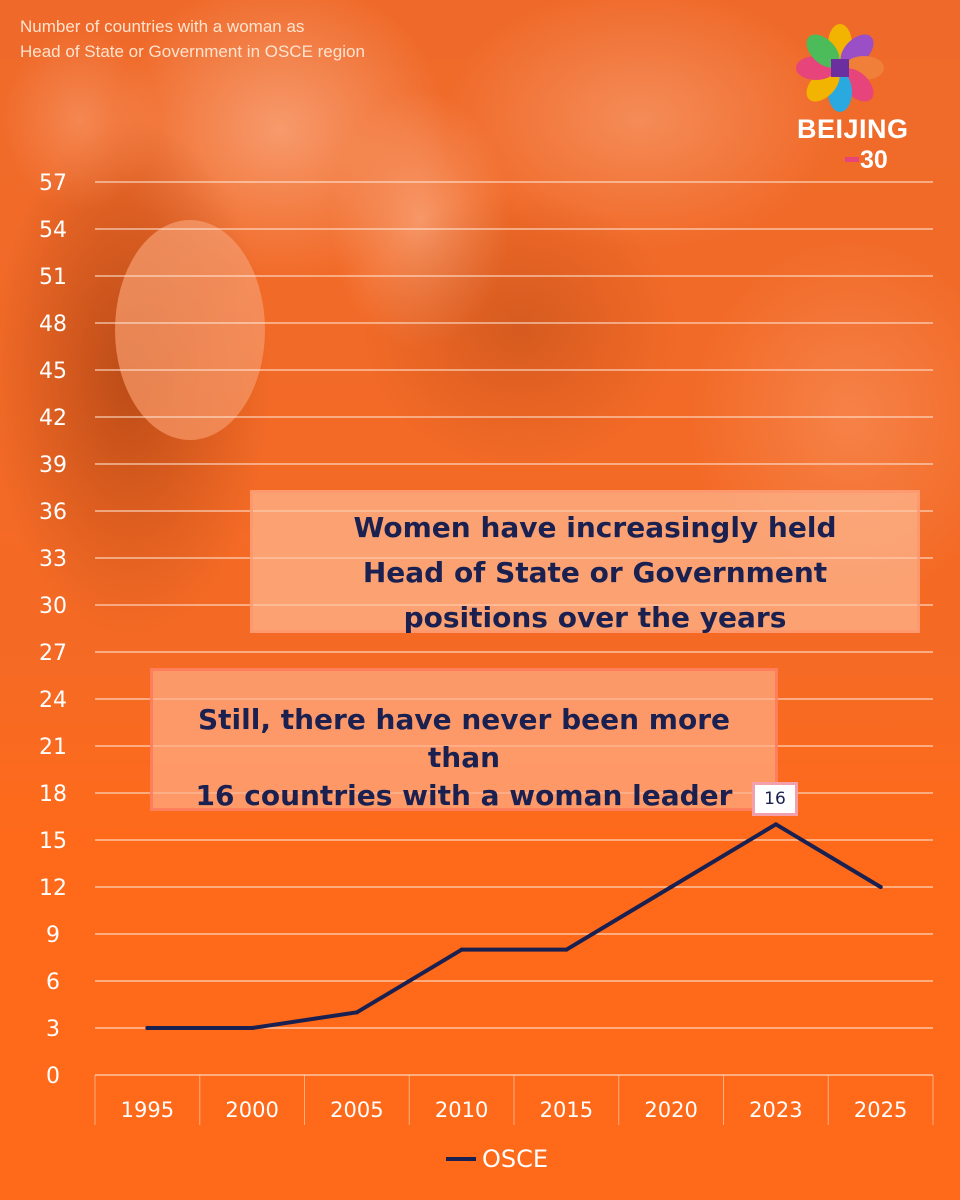 Image resolution: width=960 pixels, height=1200 pixels. Describe the element at coordinates (53, 1076) in the screenshot. I see `y-tick-label-0: 0` at that location.